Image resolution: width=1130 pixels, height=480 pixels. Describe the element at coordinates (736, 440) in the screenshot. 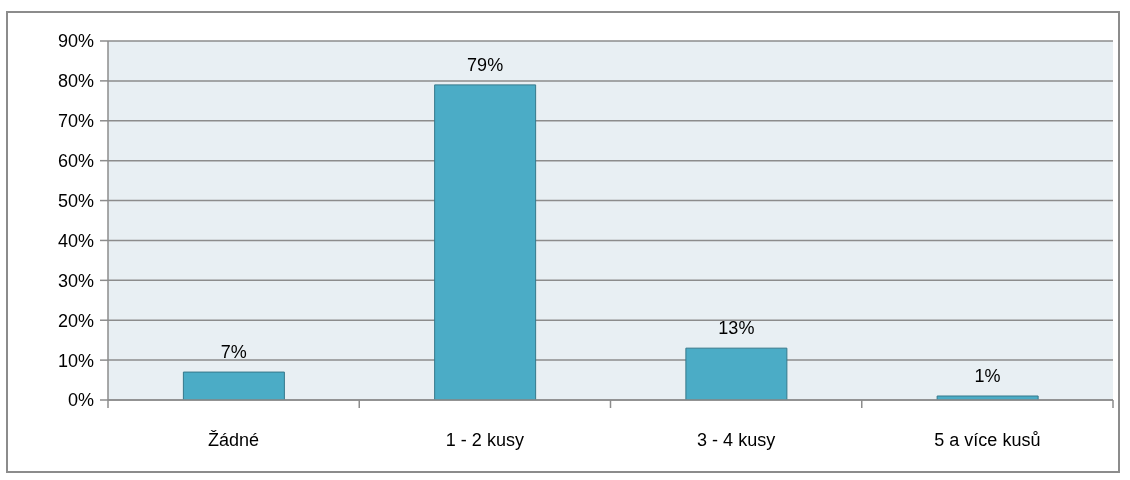

I see `x-tick-label: 3 - 4 kusy` at that location.